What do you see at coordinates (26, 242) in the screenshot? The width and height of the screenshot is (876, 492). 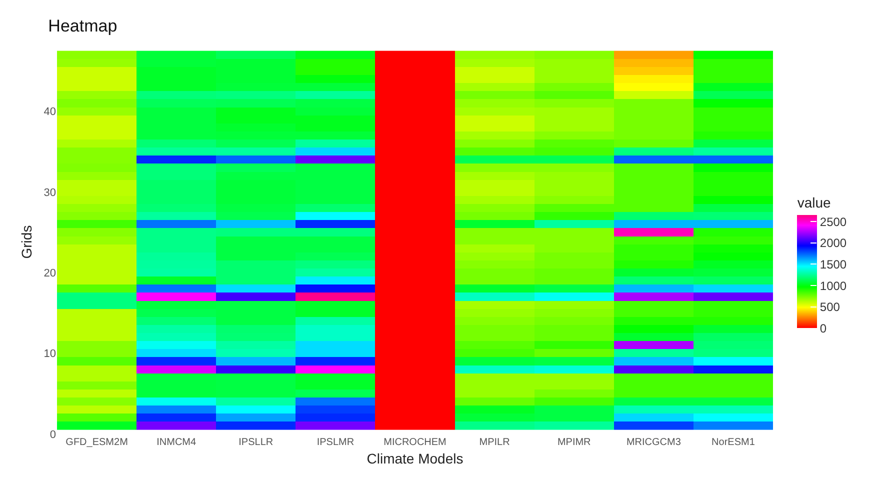 I see `y-axis-title: Grids` at bounding box center [26, 242].